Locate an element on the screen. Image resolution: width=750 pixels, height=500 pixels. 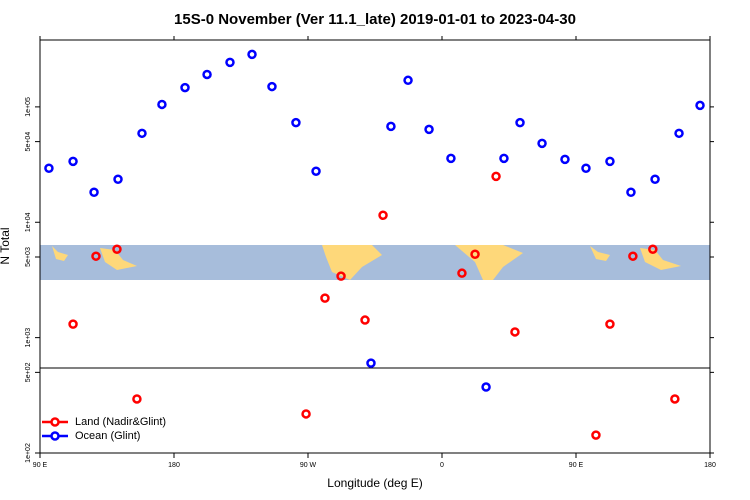
y-tick-label: 1e+04 is located at coordinates (28, 222).